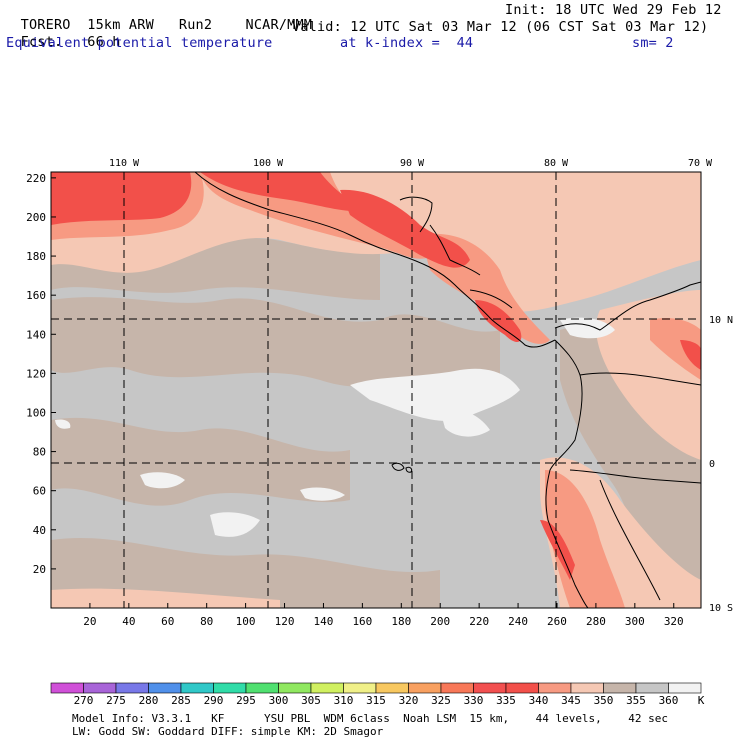  What do you see at coordinates (603, 700) in the screenshot?
I see `colorbar-label: 350` at bounding box center [603, 700].